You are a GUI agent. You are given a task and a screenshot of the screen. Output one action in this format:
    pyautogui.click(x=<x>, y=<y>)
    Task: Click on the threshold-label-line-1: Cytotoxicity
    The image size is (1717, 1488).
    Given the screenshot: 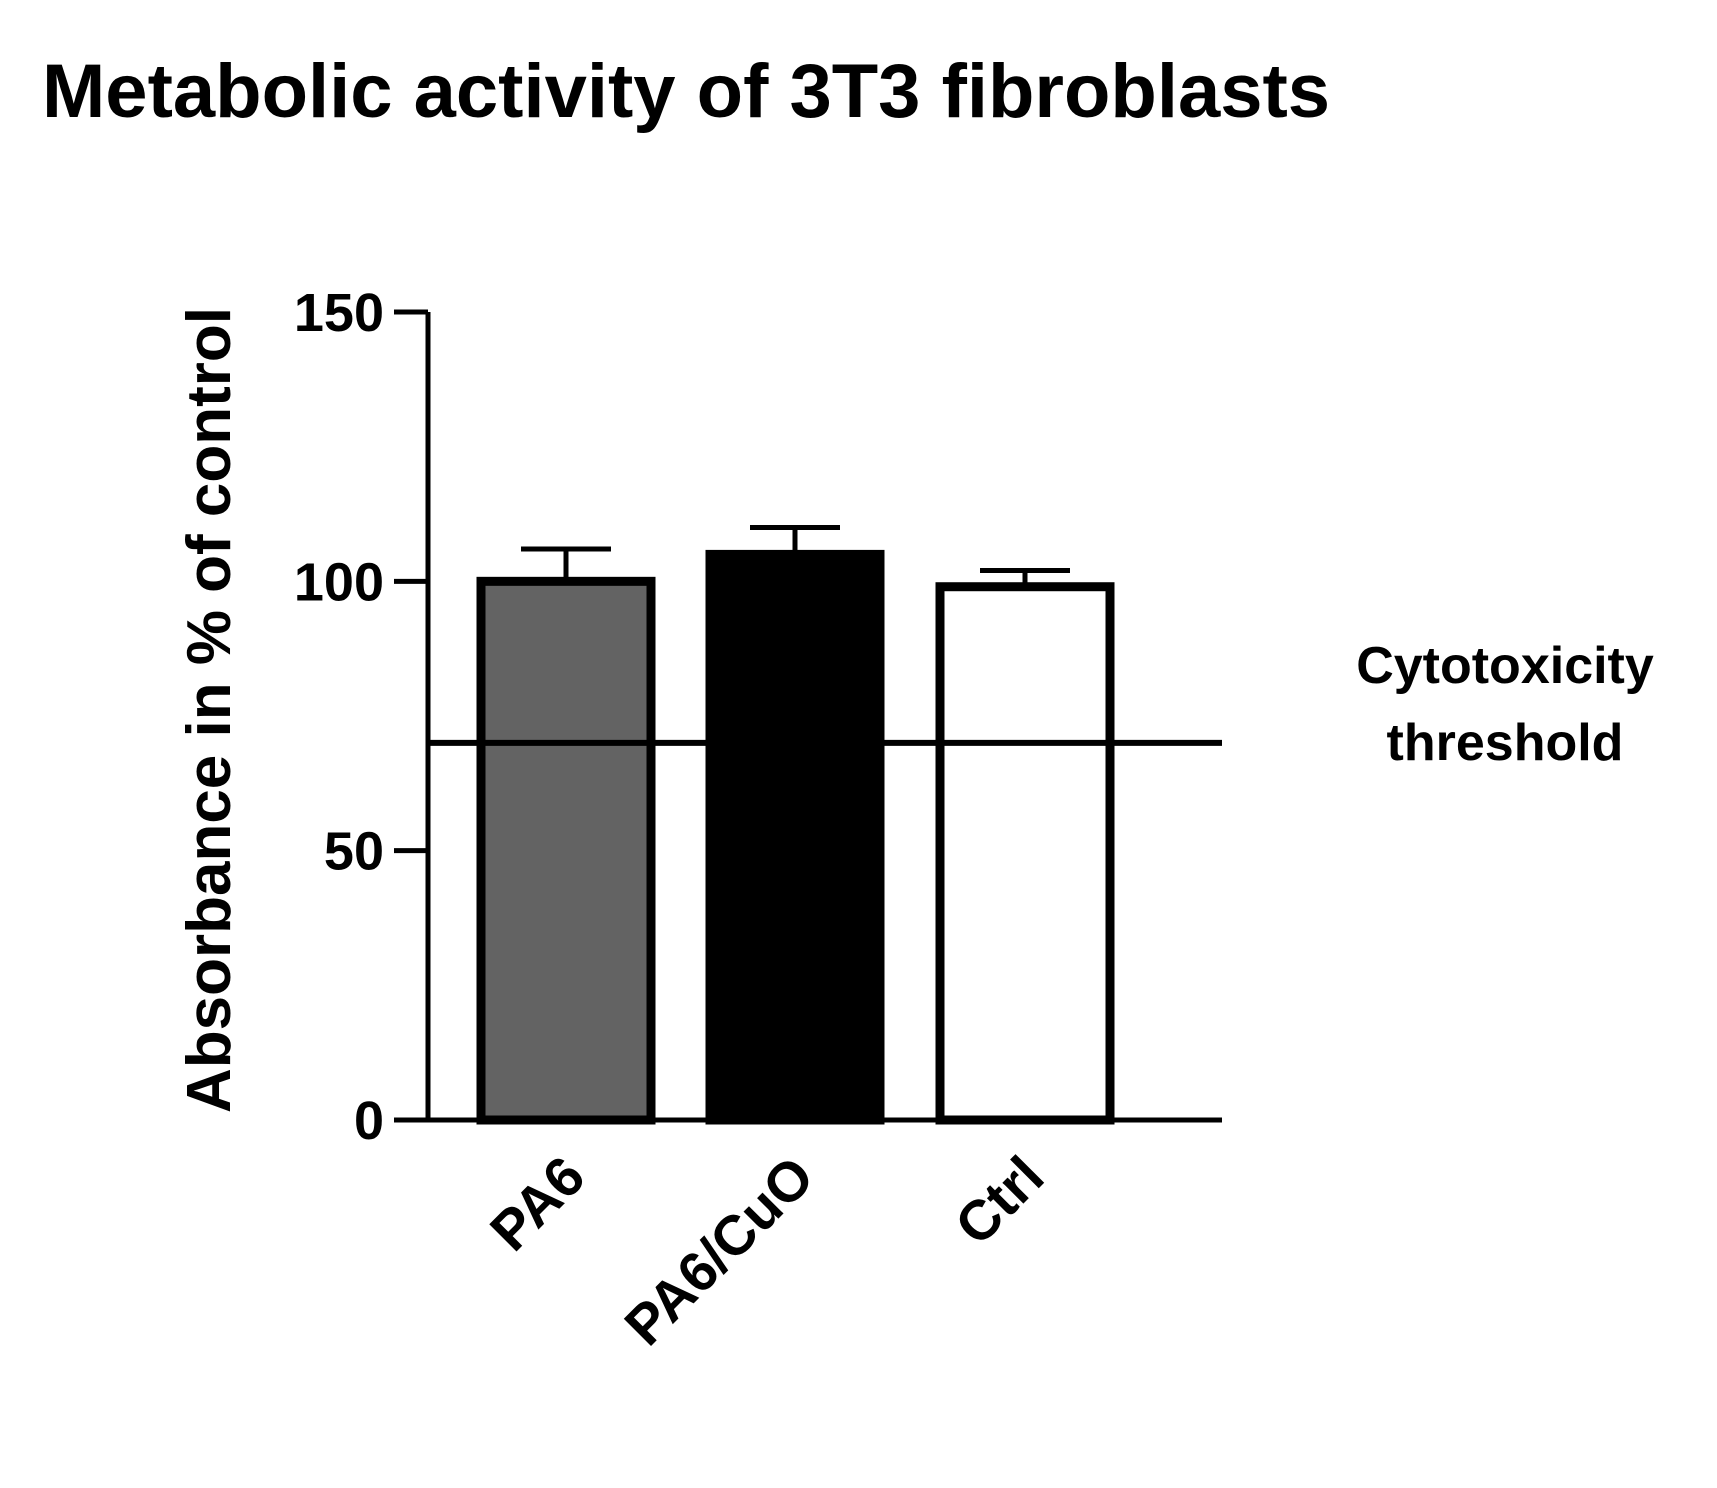 What is the action you would take?
    pyautogui.click(x=1505, y=666)
    